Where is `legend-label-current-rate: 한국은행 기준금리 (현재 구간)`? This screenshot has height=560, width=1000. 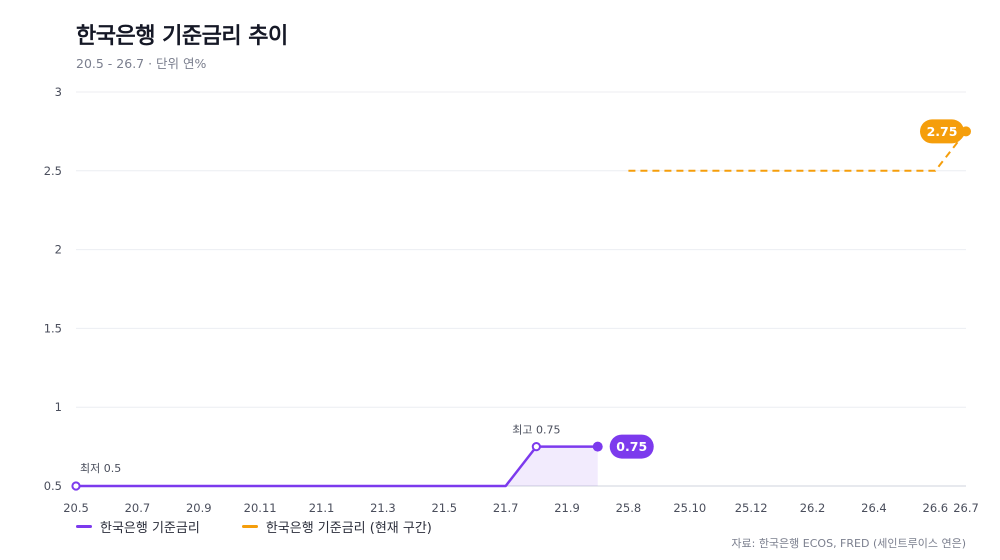
legend-label-current-rate: 한국은행 기준금리 (현재 구간) is located at coordinates (348, 528).